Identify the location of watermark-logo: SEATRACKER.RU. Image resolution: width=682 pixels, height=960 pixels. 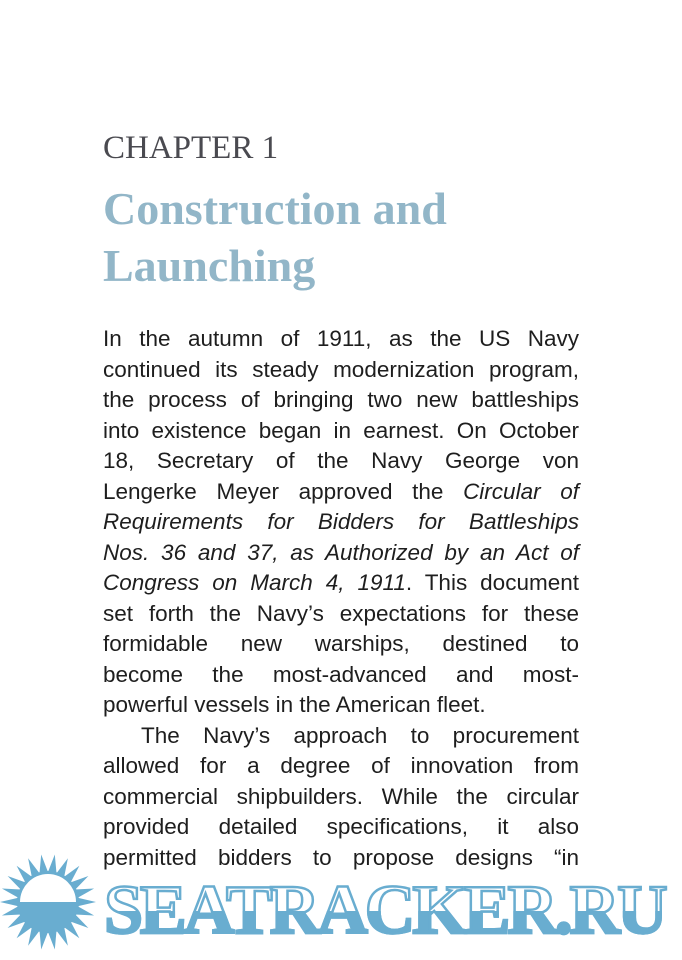
(386, 910).